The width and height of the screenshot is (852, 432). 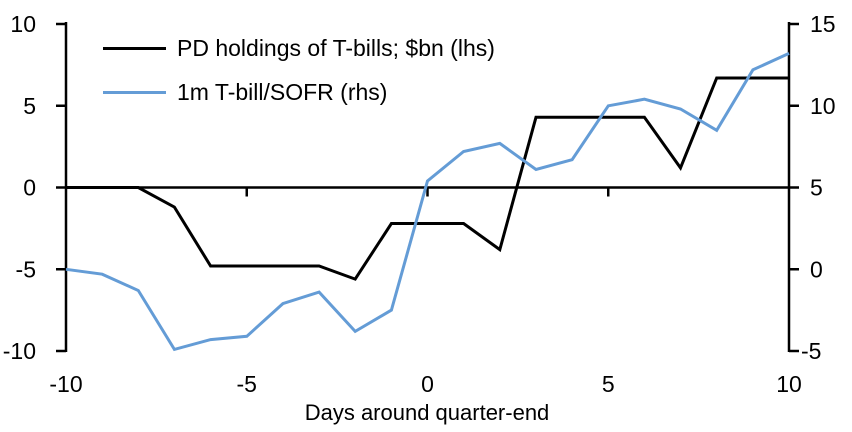 I want to click on legend-line-sample-black, so click(x=134, y=48).